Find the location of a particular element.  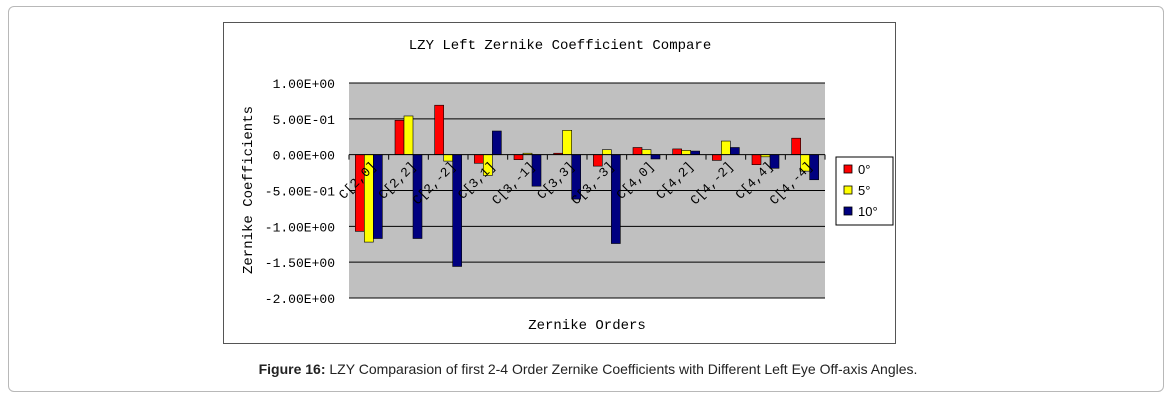

y-tick-label: -1.00E+00 is located at coordinates (300, 227).